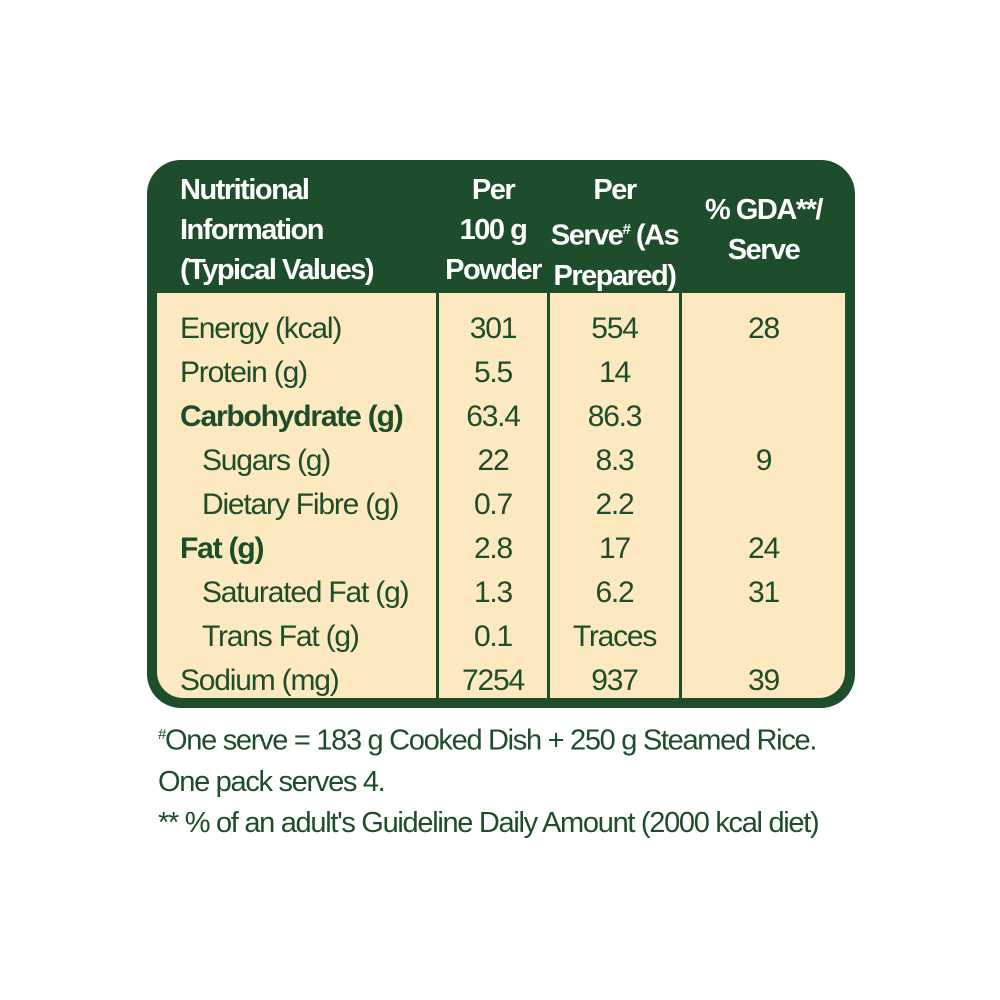 This screenshot has width=1000, height=1000. What do you see at coordinates (493, 372) in the screenshot?
I see `value-per-100g: 5.5` at bounding box center [493, 372].